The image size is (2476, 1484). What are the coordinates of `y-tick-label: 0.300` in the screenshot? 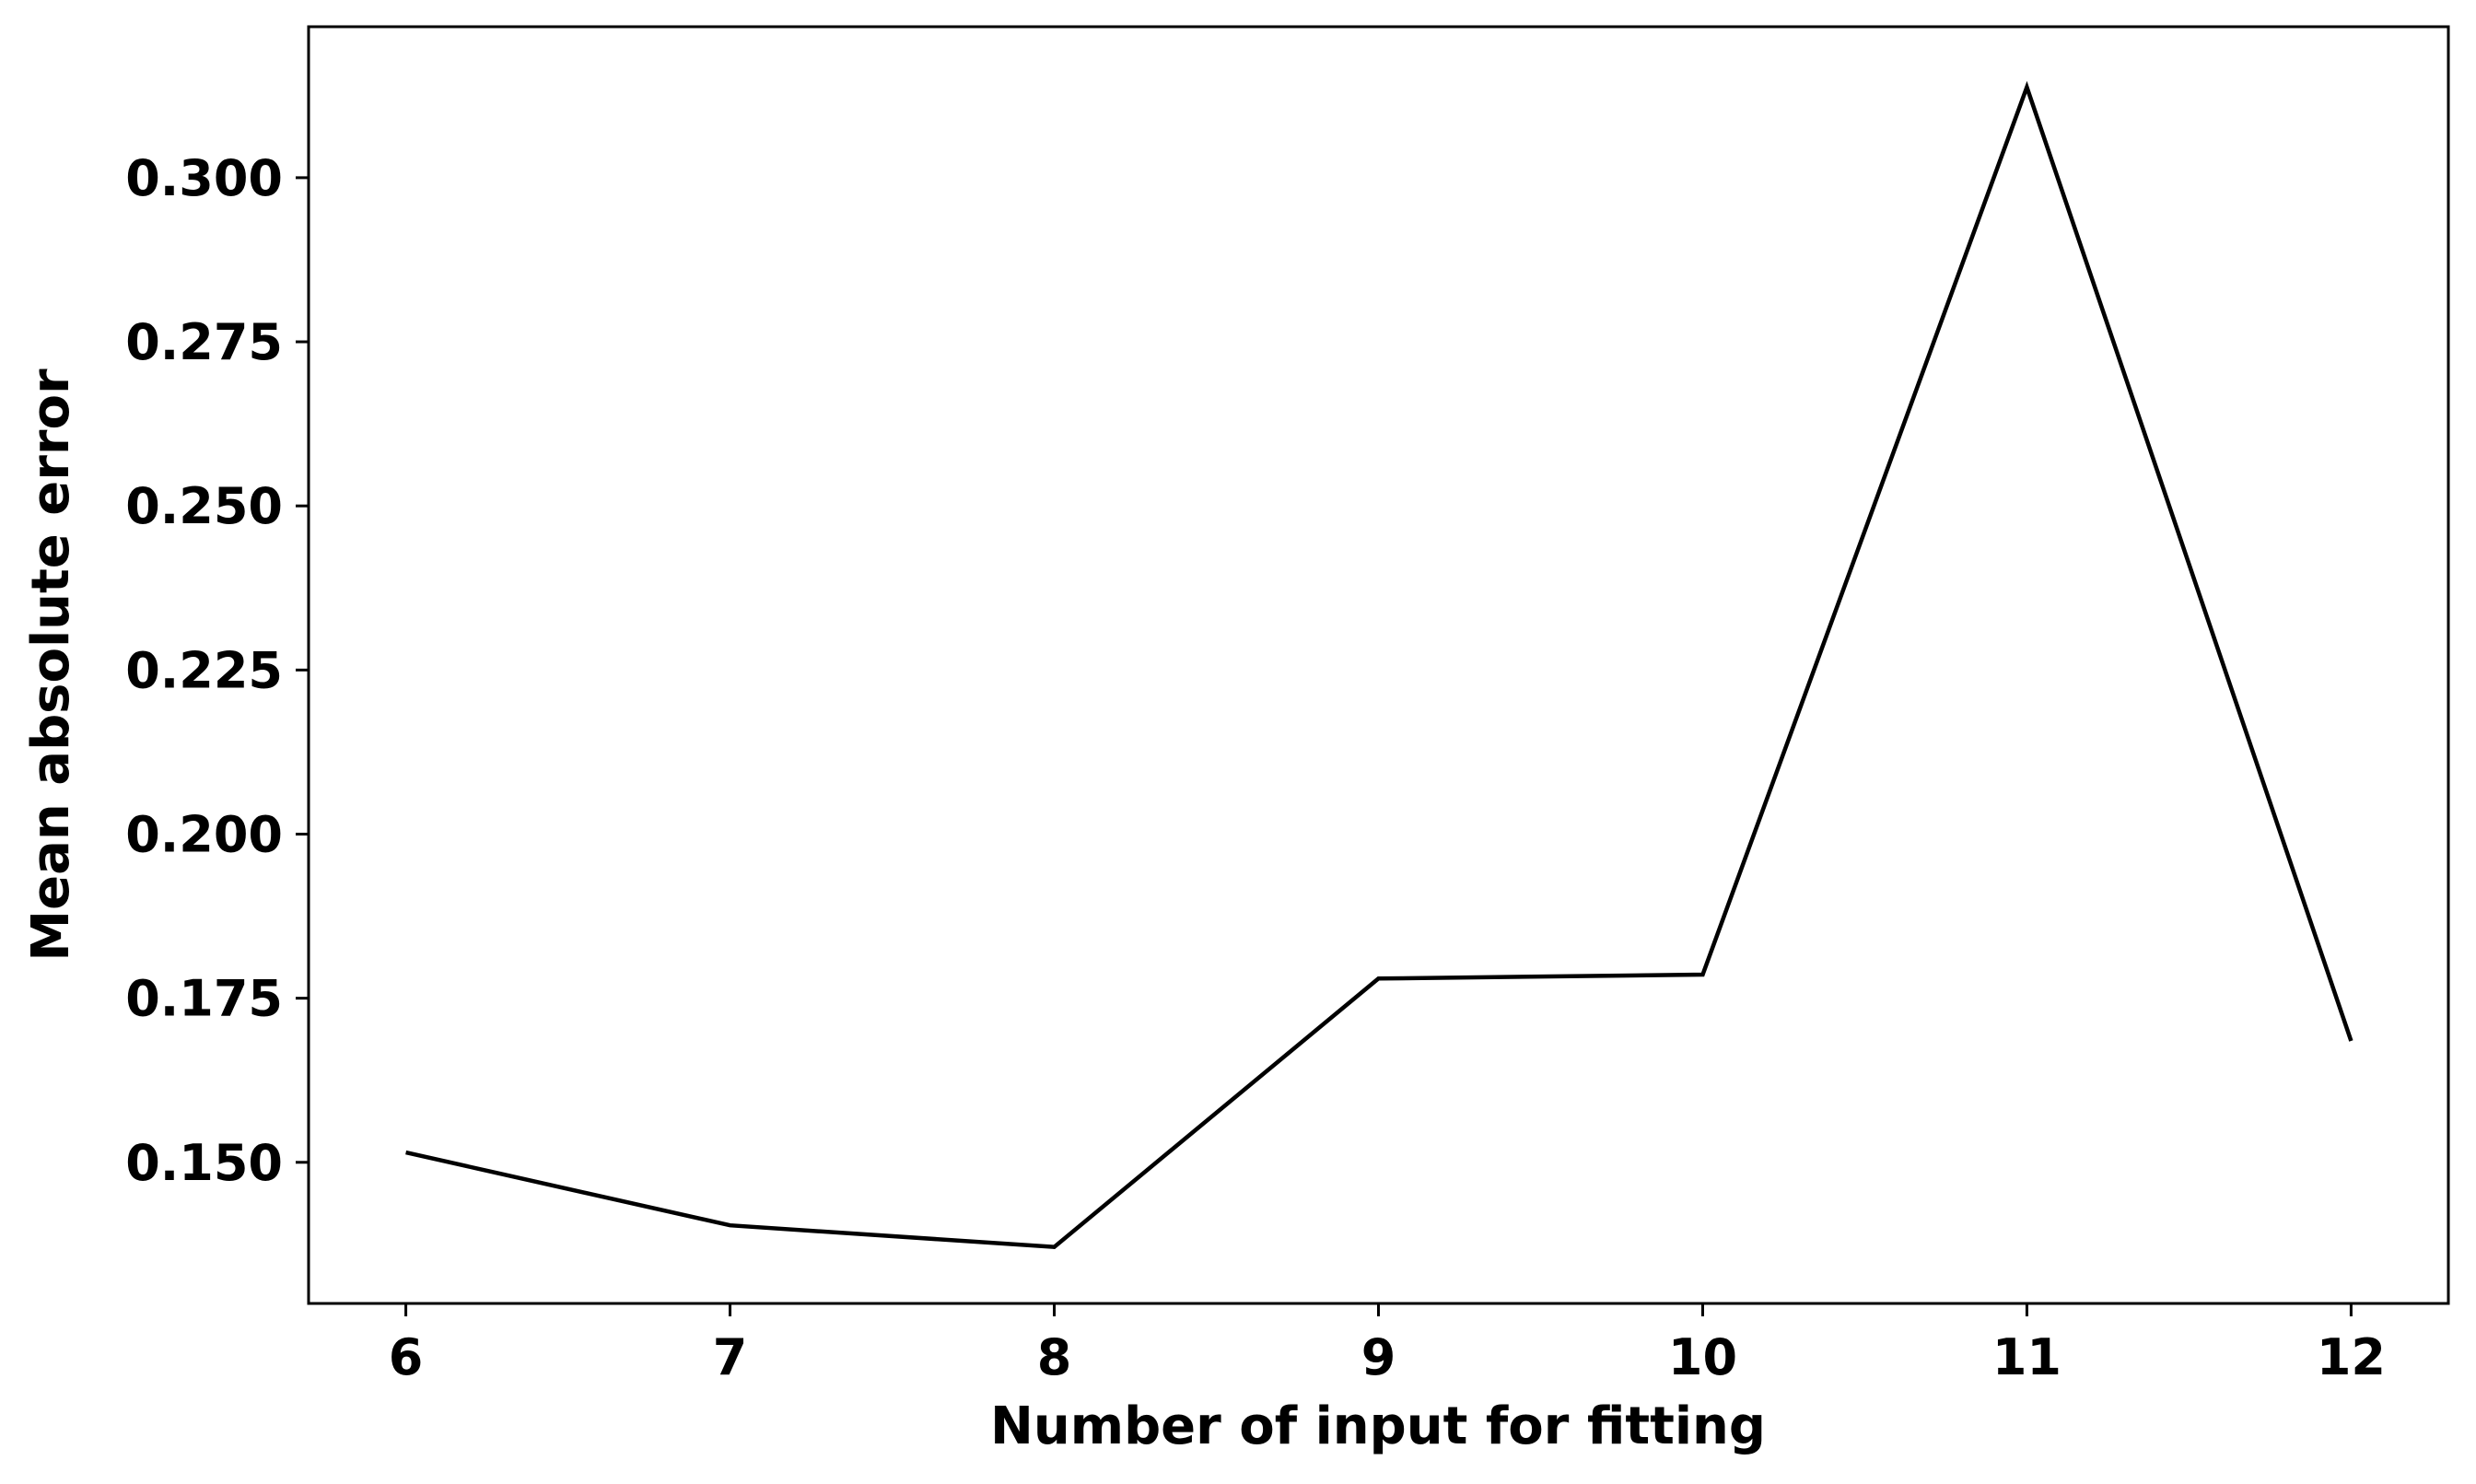 It's located at (204, 178).